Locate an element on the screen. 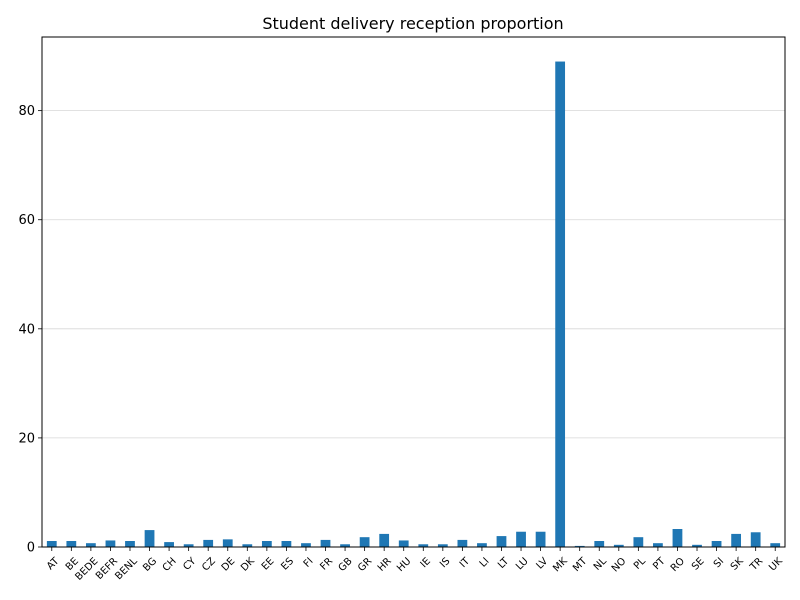 This screenshot has height=600, width=800. chart-title: Student delivery reception proportion is located at coordinates (412, 23).